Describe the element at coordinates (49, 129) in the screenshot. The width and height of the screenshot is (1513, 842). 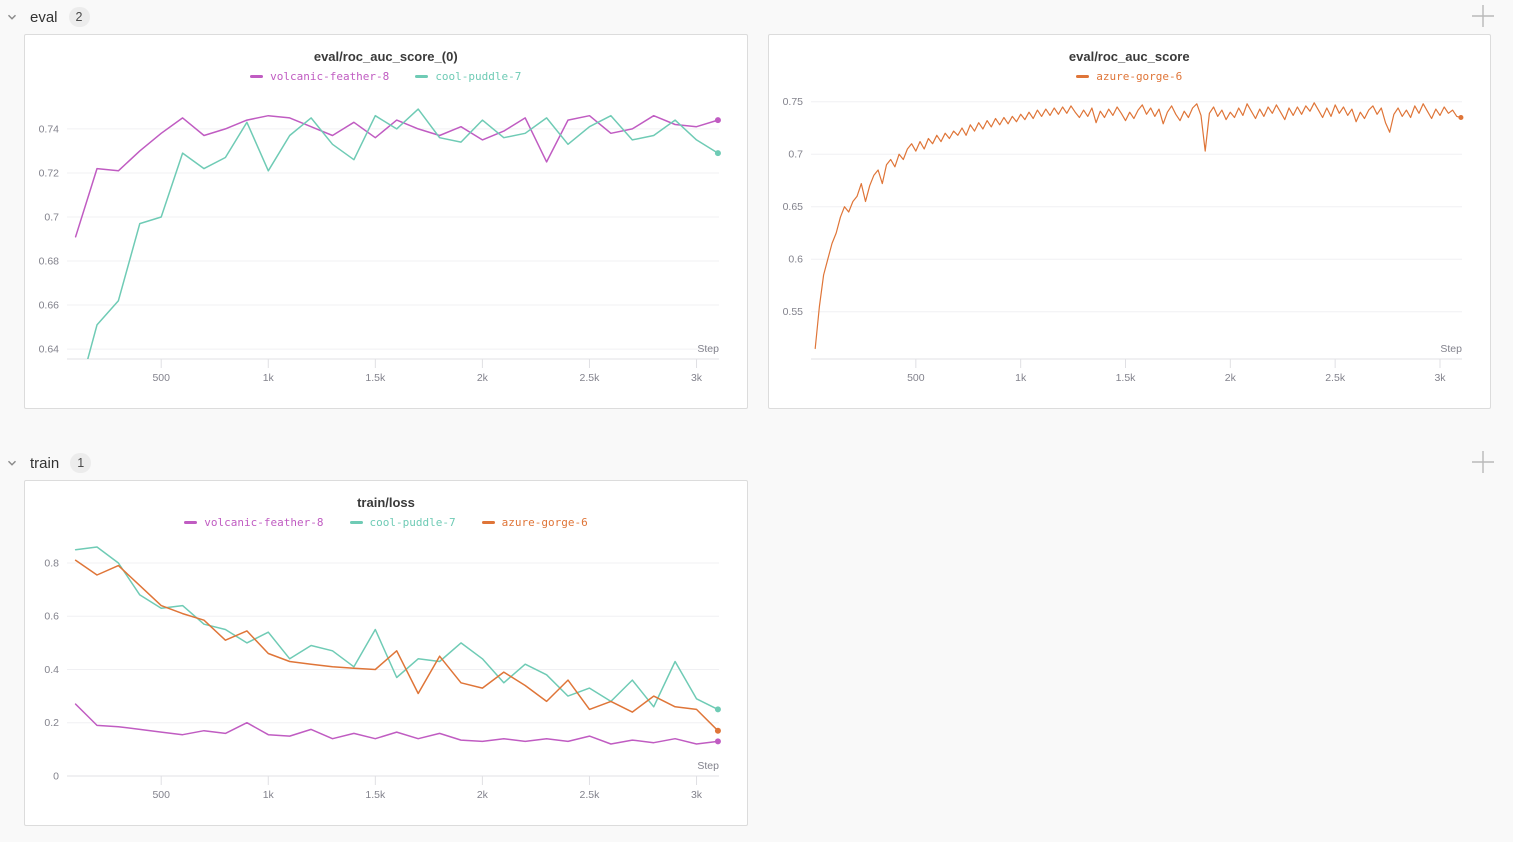
I see `svg-text: 0.74` at that location.